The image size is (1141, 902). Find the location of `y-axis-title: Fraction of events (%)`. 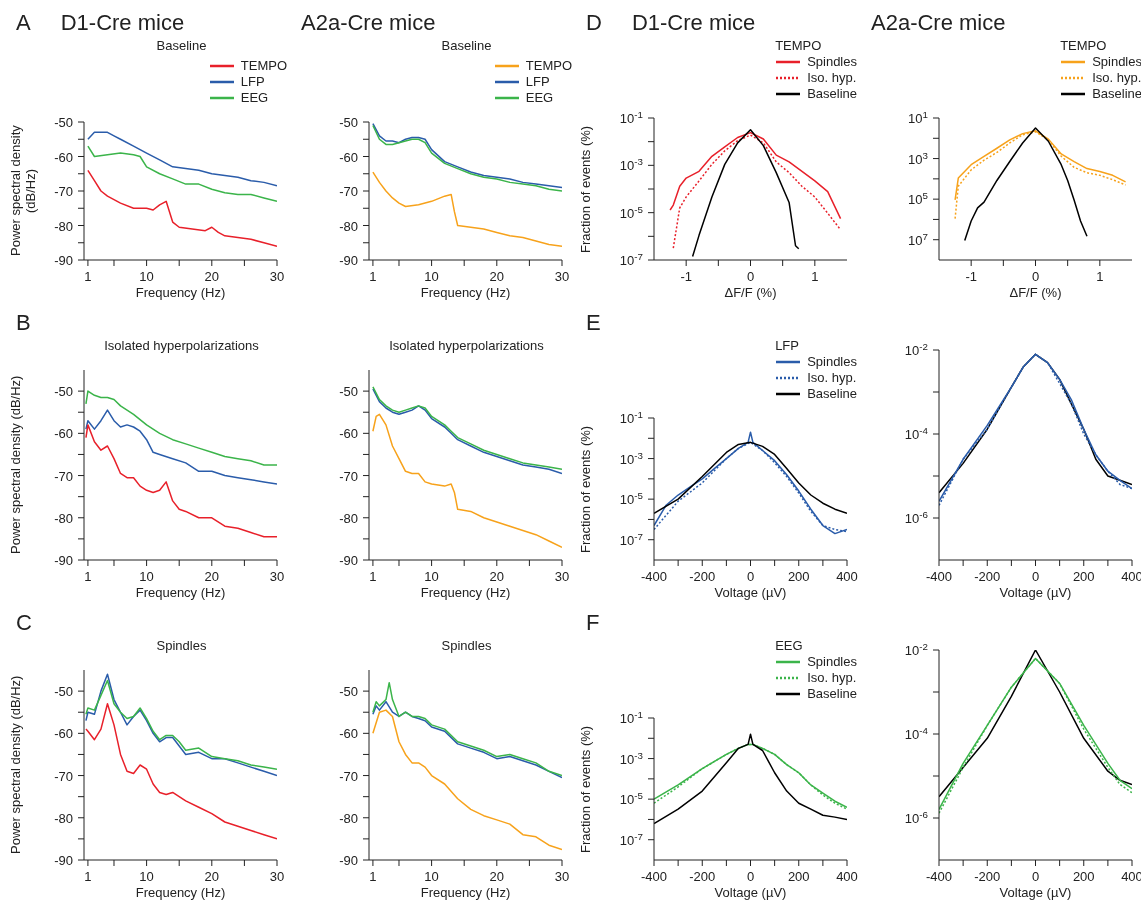

y-axis-title: Fraction of events (%) is located at coordinates (585, 489).